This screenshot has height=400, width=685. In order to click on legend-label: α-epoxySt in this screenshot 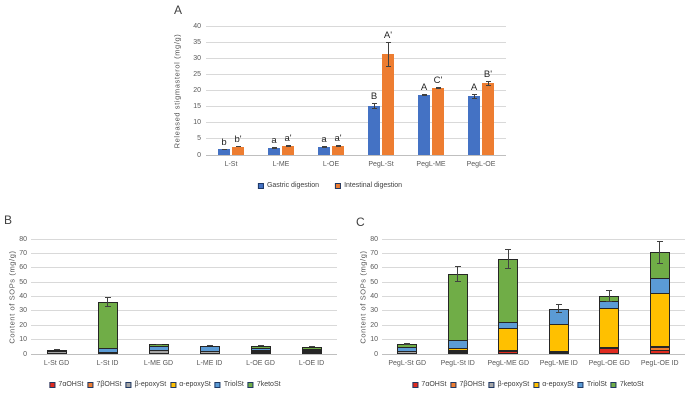, I will do `click(558, 384)`.